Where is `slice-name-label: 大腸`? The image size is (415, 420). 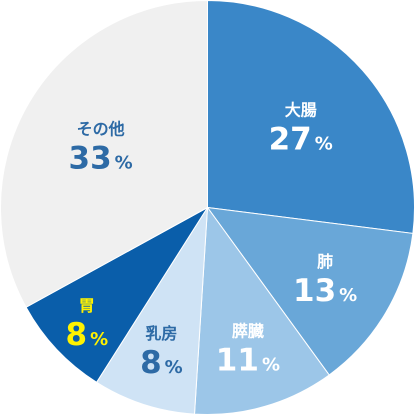
slice-name-label: 大腸 is located at coordinates (301, 109).